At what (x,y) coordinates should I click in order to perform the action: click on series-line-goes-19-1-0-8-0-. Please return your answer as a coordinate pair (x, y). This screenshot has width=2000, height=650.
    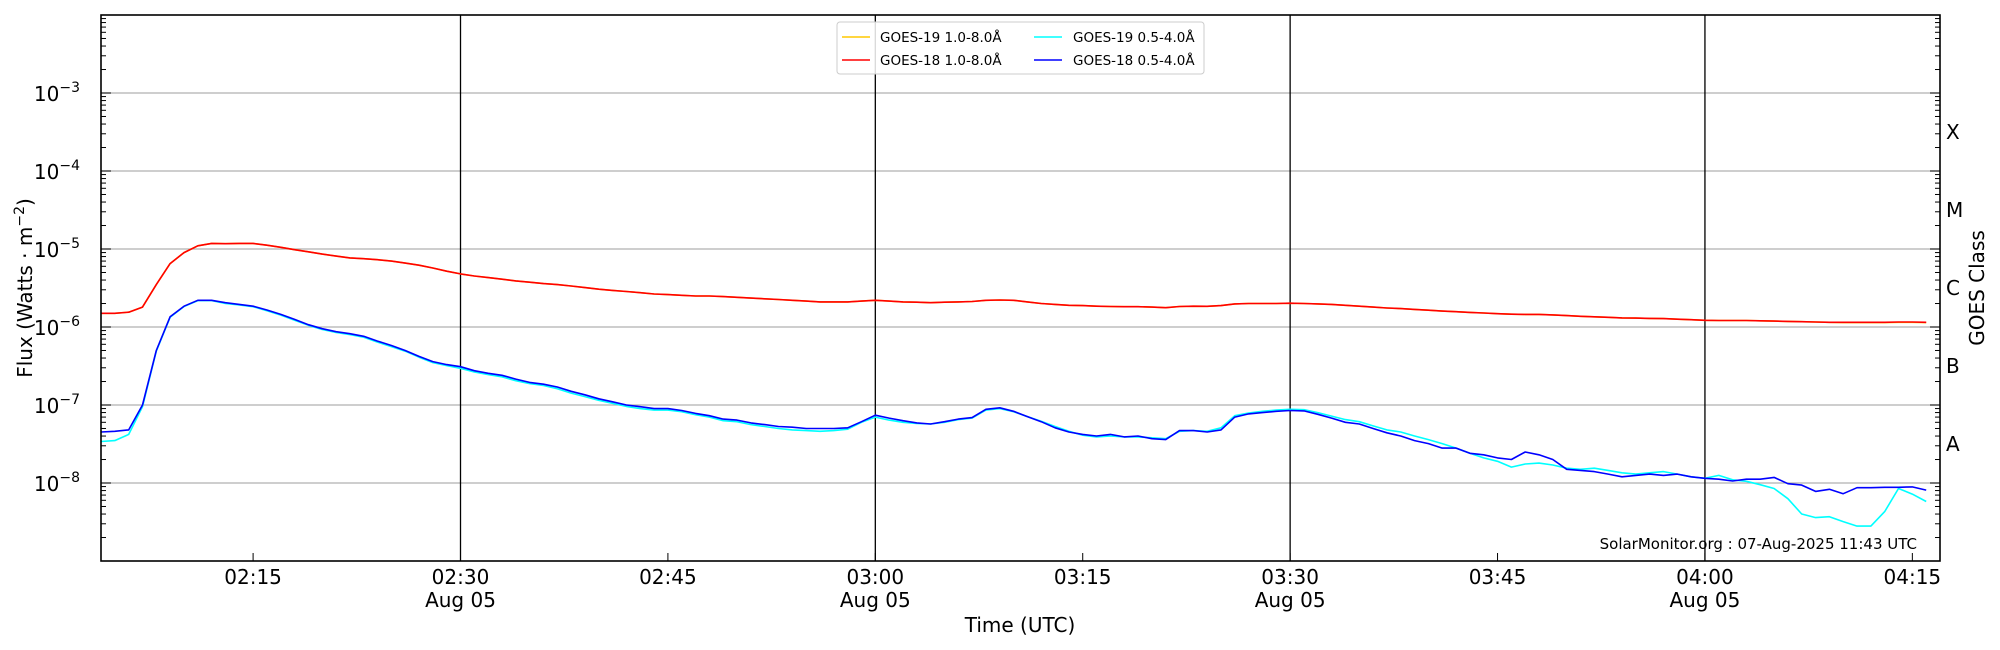
    Looking at the image, I should click on (1014, 283).